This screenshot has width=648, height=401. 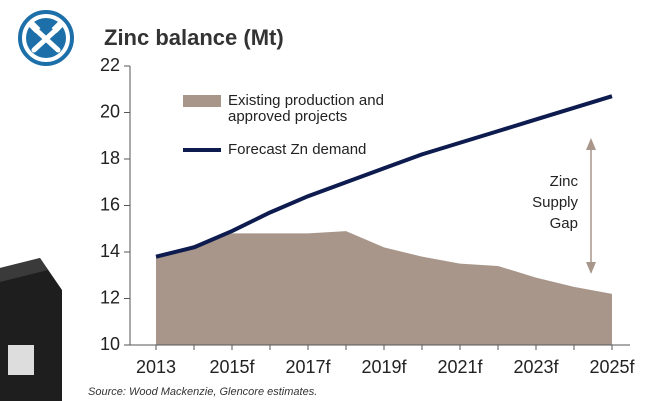 I want to click on y-tick-label: 18, so click(x=110, y=158).